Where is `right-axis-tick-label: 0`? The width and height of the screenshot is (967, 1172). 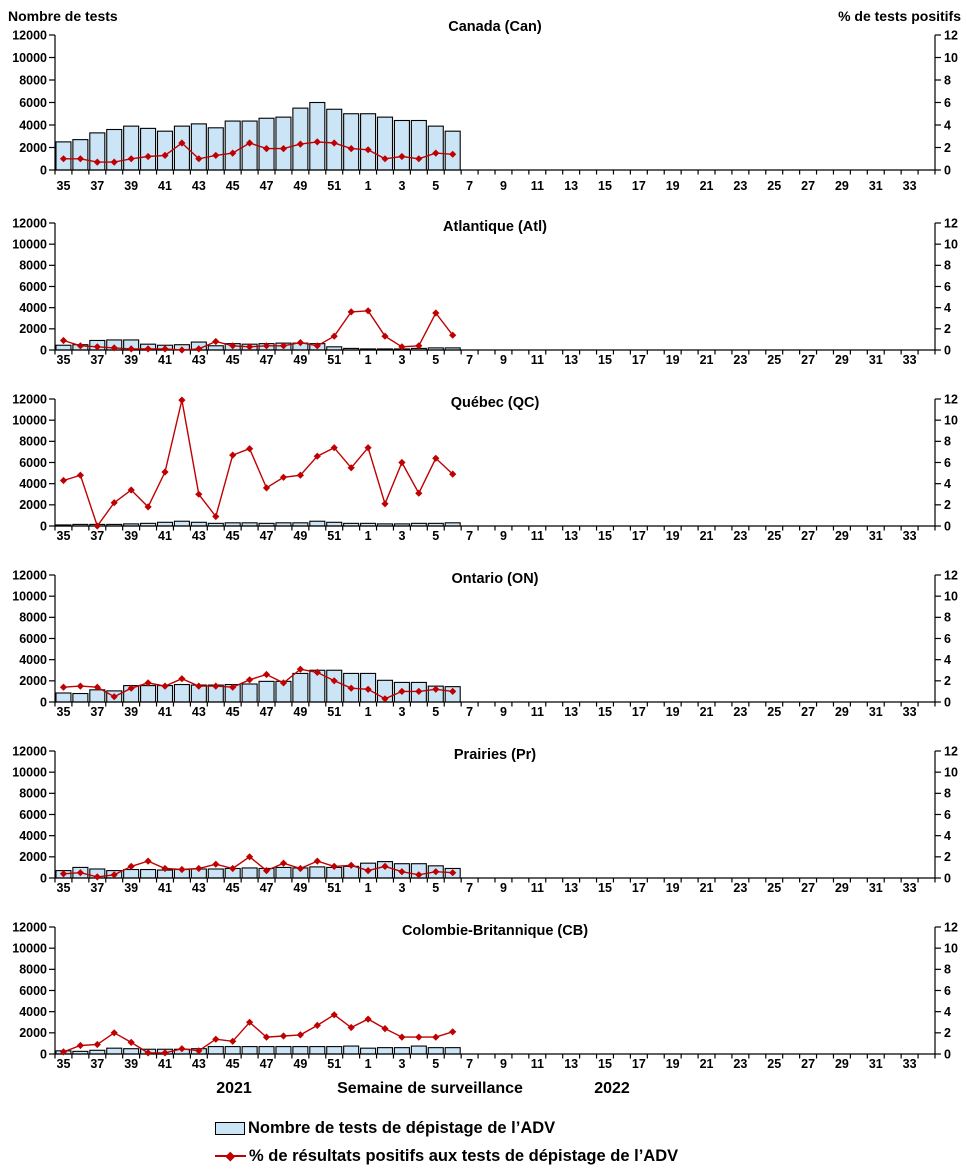 right-axis-tick-label: 0 is located at coordinates (947, 702).